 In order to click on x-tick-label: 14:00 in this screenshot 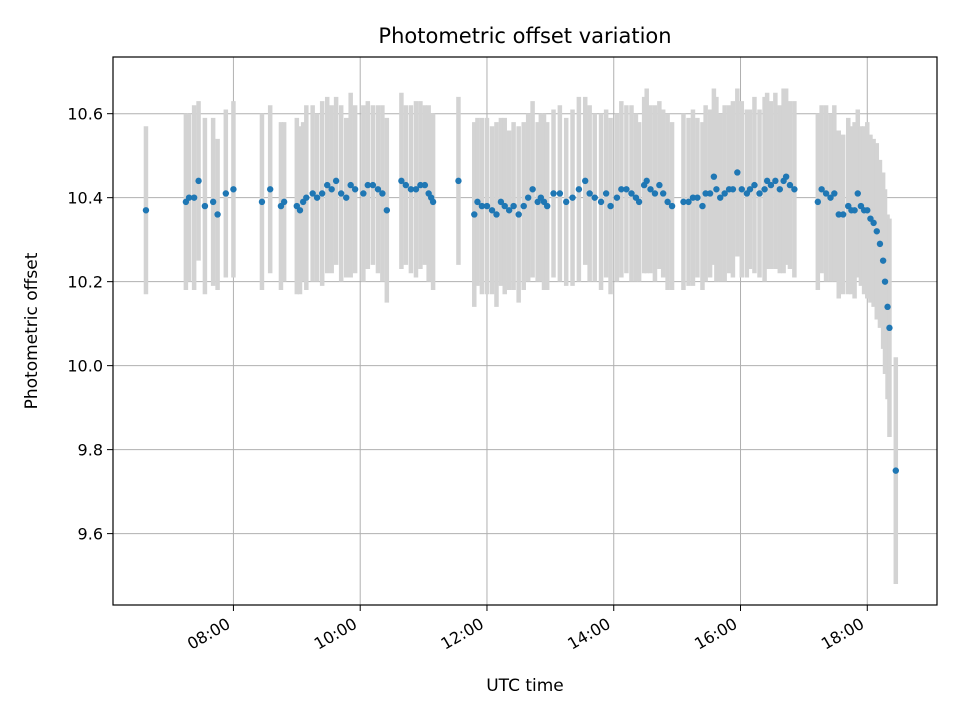, I will do `click(588, 634)`.